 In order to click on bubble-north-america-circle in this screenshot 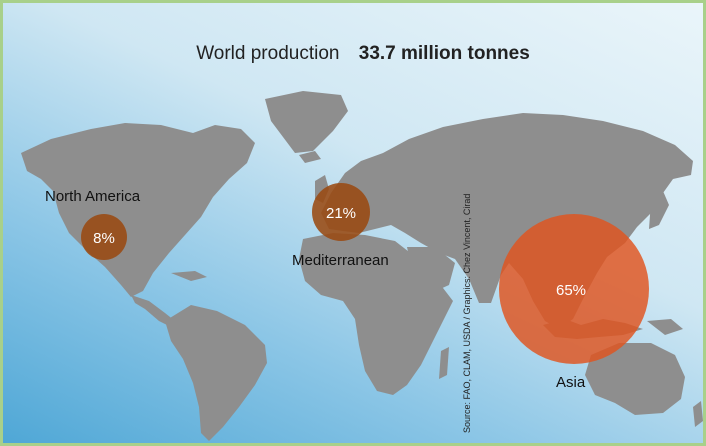, I will do `click(104, 237)`.